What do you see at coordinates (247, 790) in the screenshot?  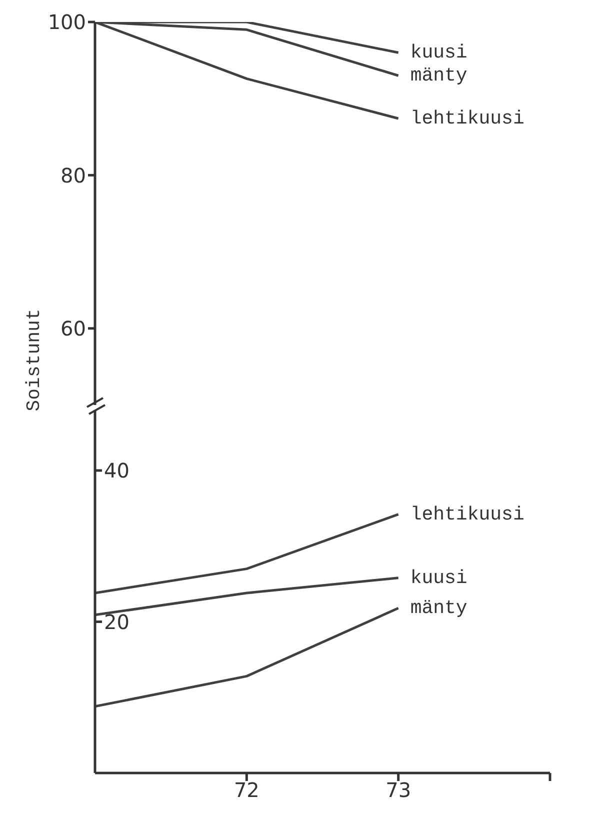 I see `x-tick-label: 72` at bounding box center [247, 790].